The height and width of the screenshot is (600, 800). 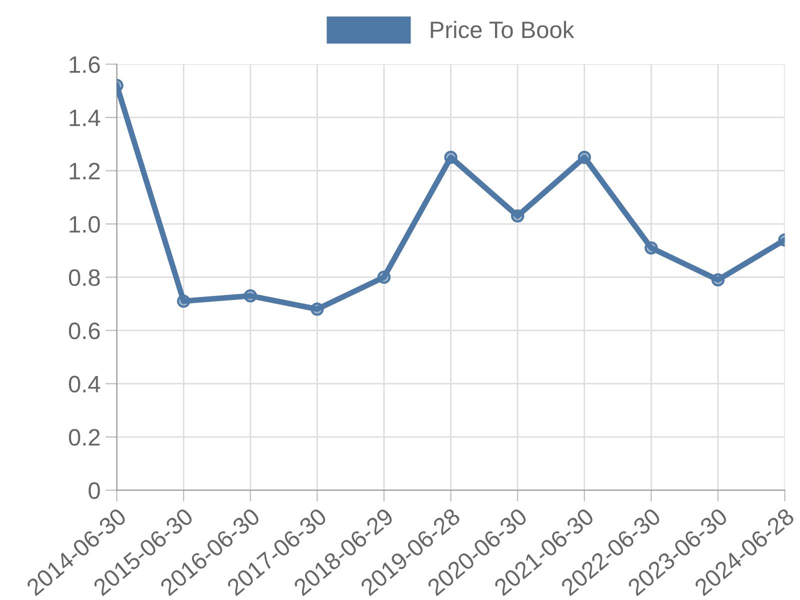 What do you see at coordinates (84, 331) in the screenshot?
I see `y-tick-label: 0.6` at bounding box center [84, 331].